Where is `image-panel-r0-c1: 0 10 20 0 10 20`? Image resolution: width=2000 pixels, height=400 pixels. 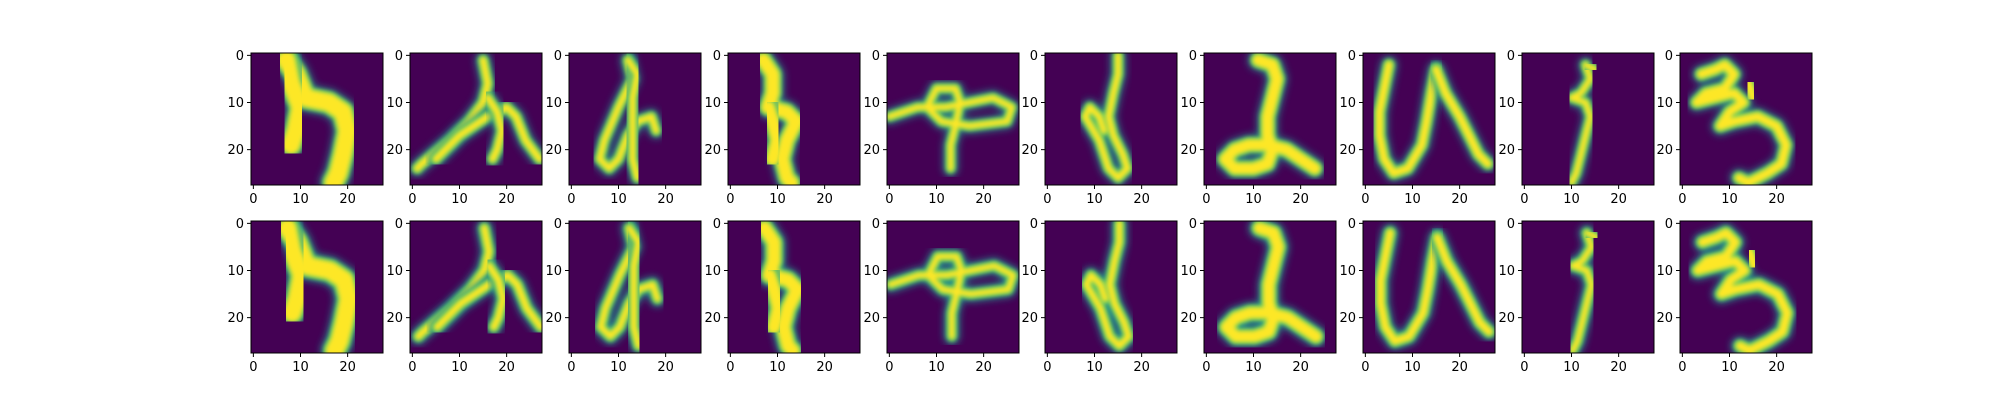 image-panel-r0-c1: 0 10 20 0 10 20 is located at coordinates (464, 128).